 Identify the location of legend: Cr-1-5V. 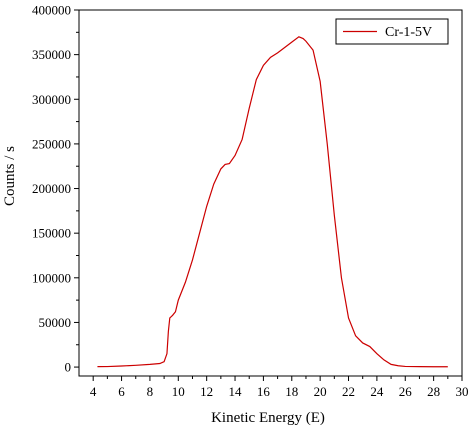
(392, 31).